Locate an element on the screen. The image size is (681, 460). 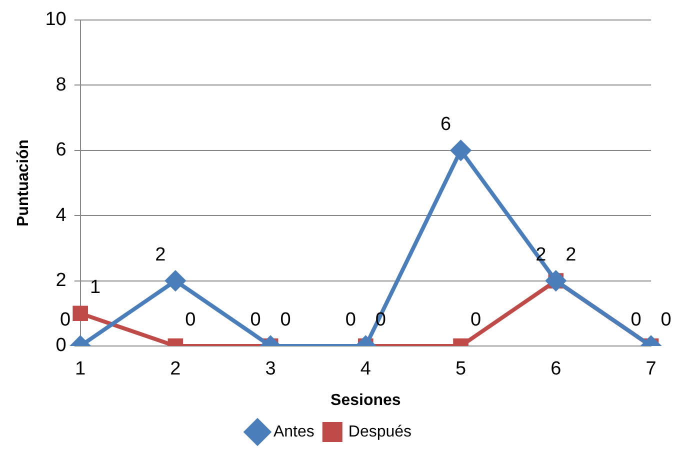
y-tick-label: 0 is located at coordinates (61, 345).